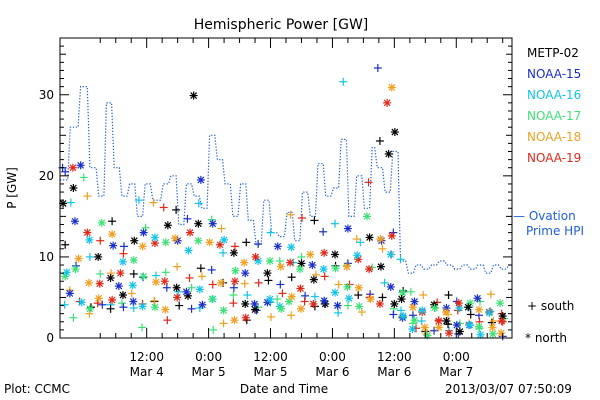 Image resolution: width=600 pixels, height=400 pixels. Describe the element at coordinates (456, 357) in the screenshot. I see `x-tick-time-label: 0:00` at that location.